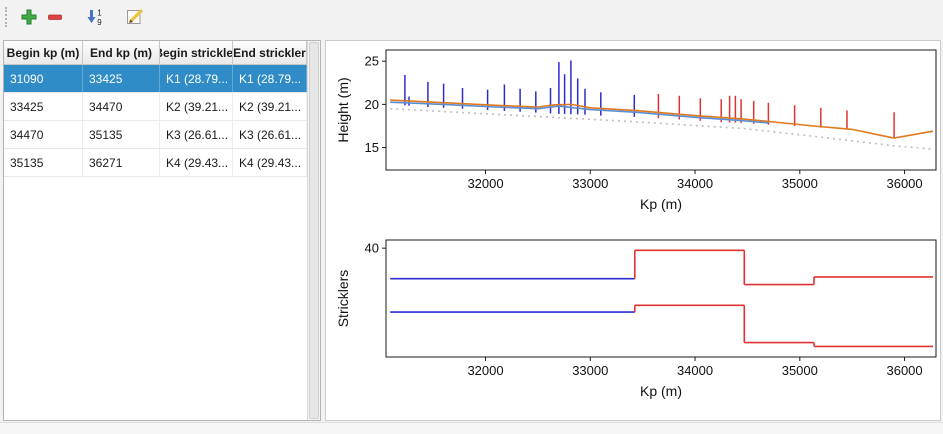  Describe the element at coordinates (121, 134) in the screenshot. I see `cell-end-kp: 35135` at that location.